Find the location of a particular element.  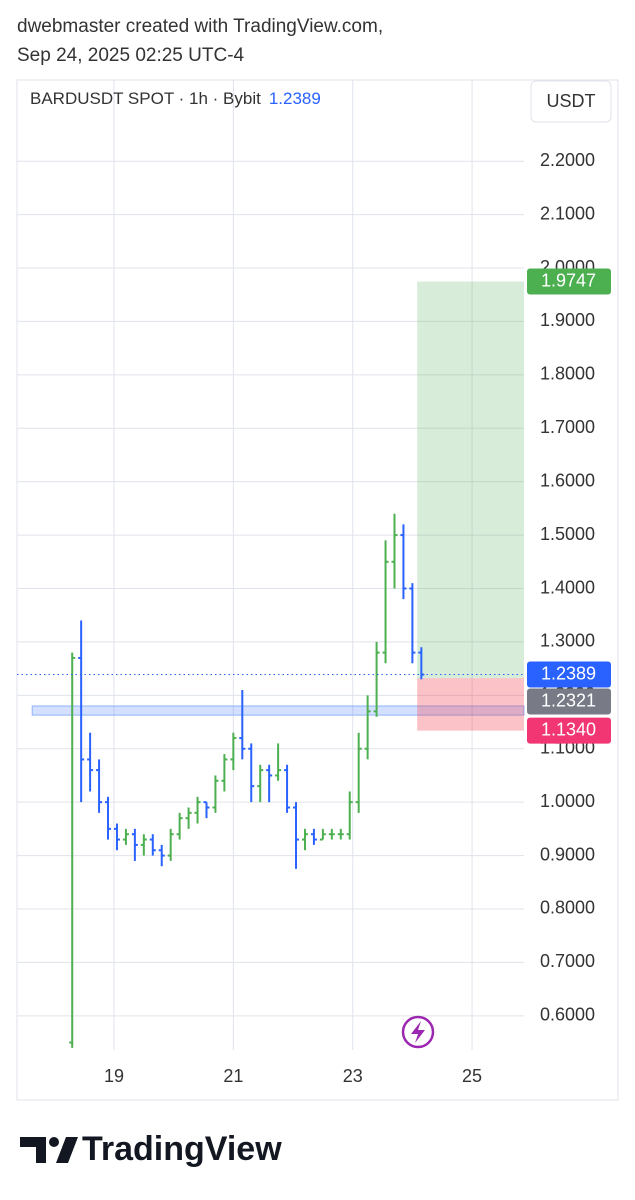

symbol: BARDUSDT SPOT · 1h · Bybit is located at coordinates (145, 98).